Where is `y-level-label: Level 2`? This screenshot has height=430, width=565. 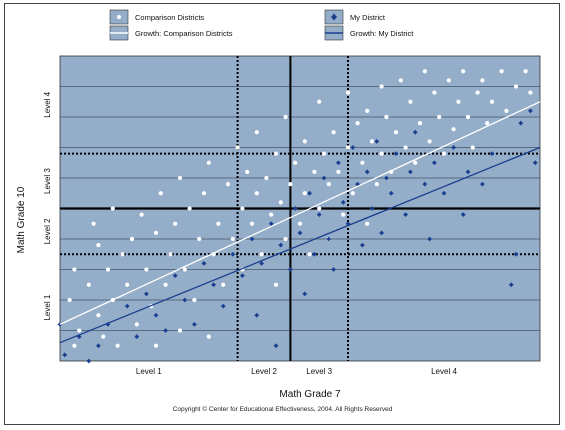 y-level-label: Level 2 is located at coordinates (47, 231).